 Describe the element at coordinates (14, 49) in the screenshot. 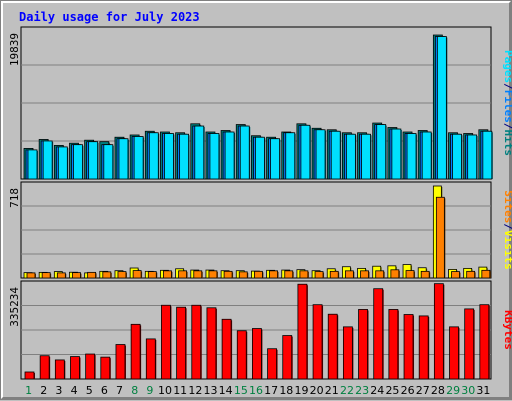

I see `y-max-label-hits-files-pages: 19839` at that location.